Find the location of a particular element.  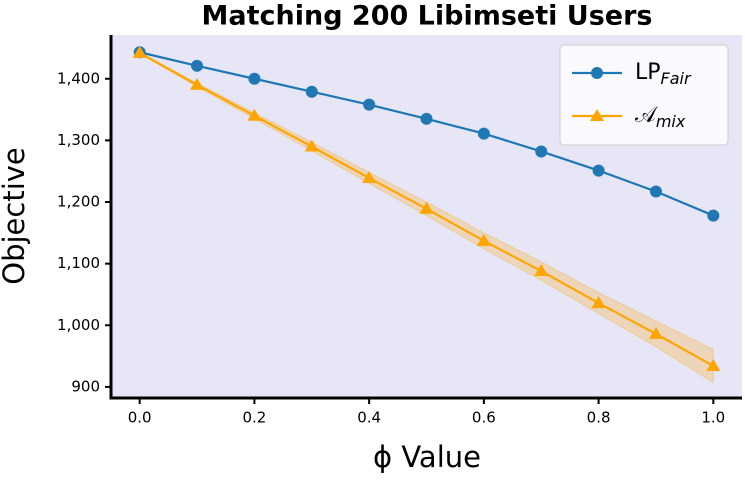

legend-name: LP is located at coordinates (648, 72).